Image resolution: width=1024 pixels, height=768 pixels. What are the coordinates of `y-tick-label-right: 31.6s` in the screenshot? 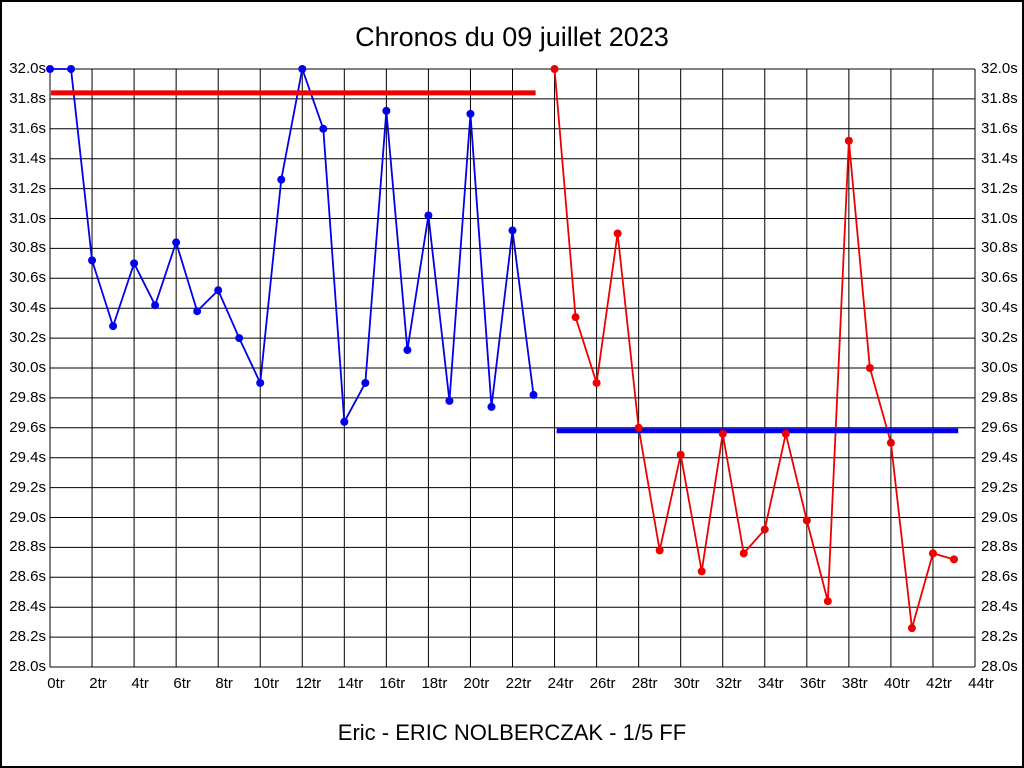 It's located at (999, 128).